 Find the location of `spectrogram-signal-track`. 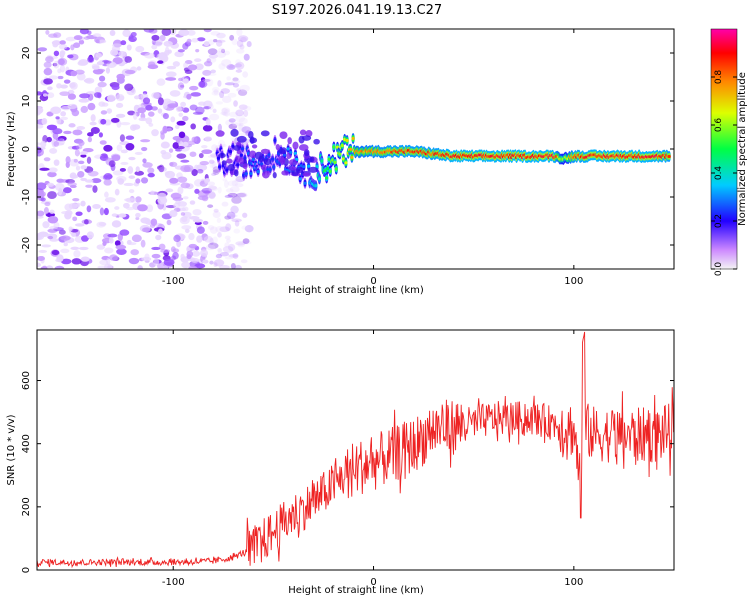

spectrogram-signal-track is located at coordinates (443, 160).